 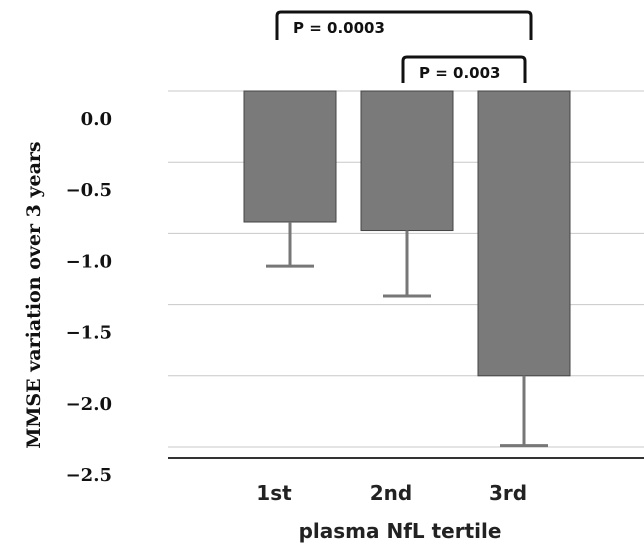 What do you see at coordinates (274, 493) in the screenshot?
I see `x-tick-label: 1st` at bounding box center [274, 493].